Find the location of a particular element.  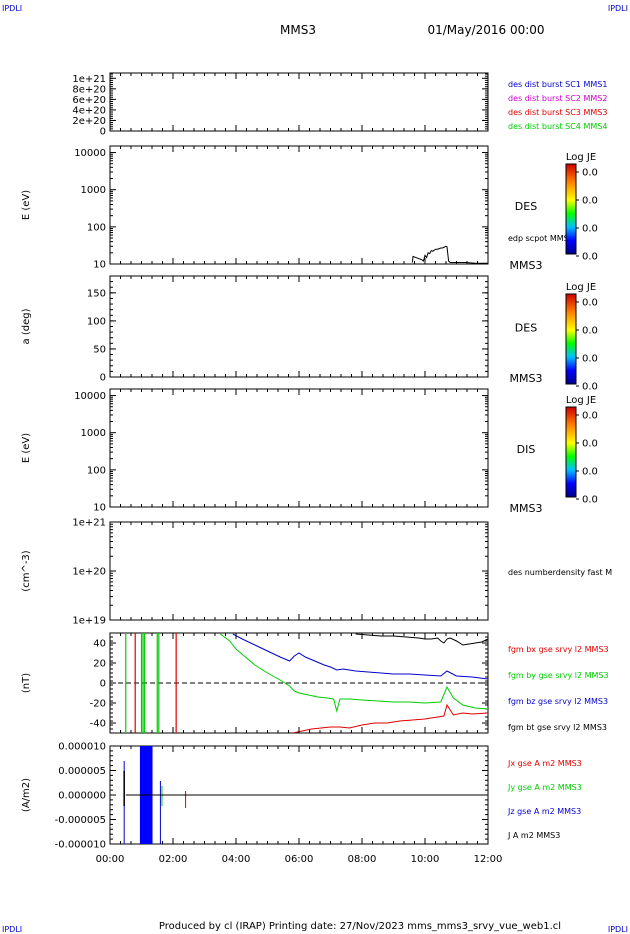

x-tick-label: 10:00 is located at coordinates (425, 859).